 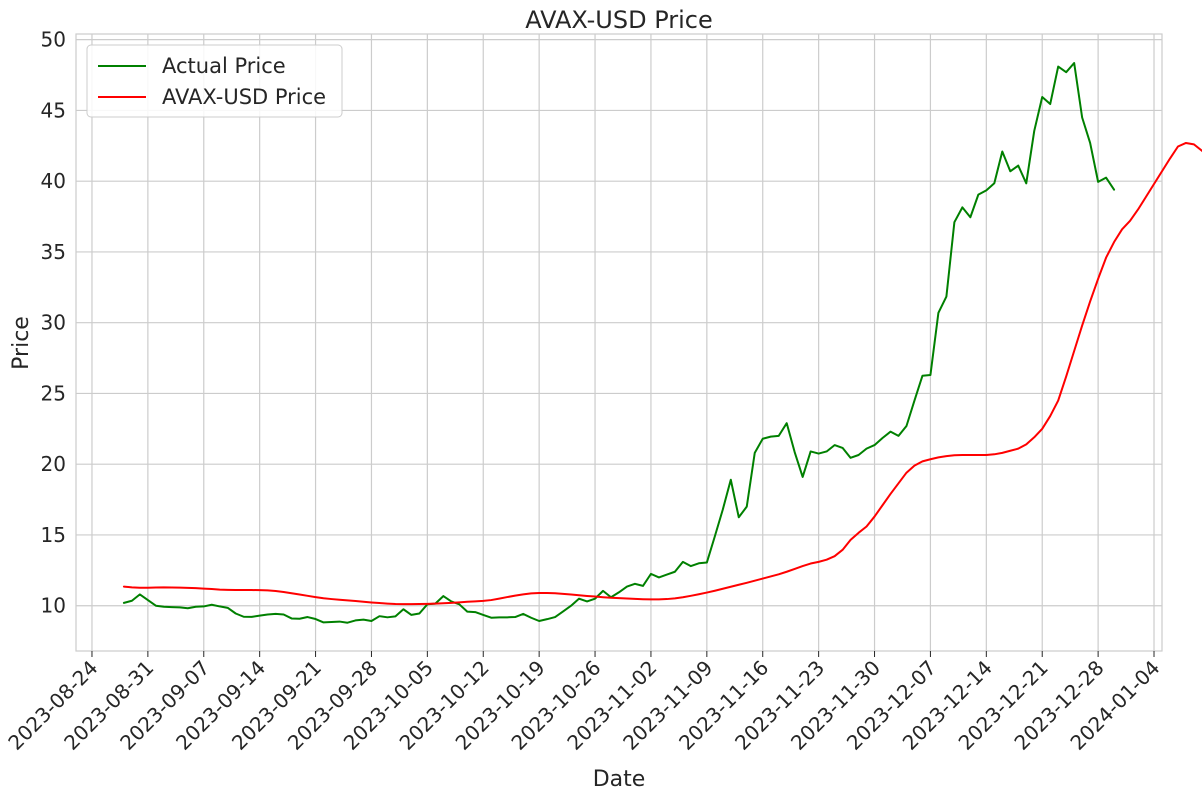 What do you see at coordinates (21, 343) in the screenshot?
I see `y-axis-title: Price` at bounding box center [21, 343].